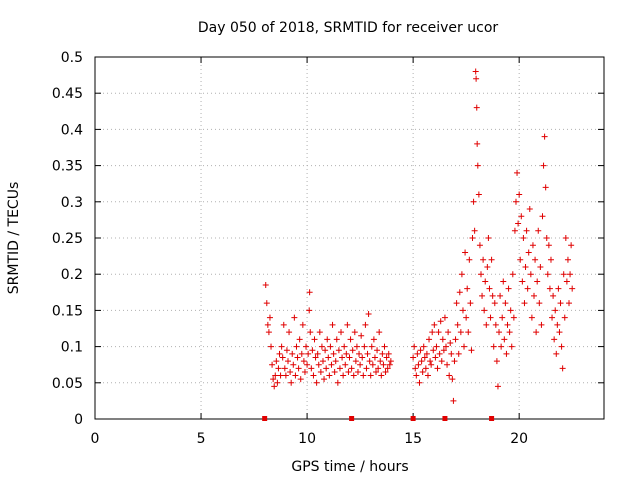  Describe the element at coordinates (413, 439) in the screenshot. I see `x-tick-label: 15` at that location.